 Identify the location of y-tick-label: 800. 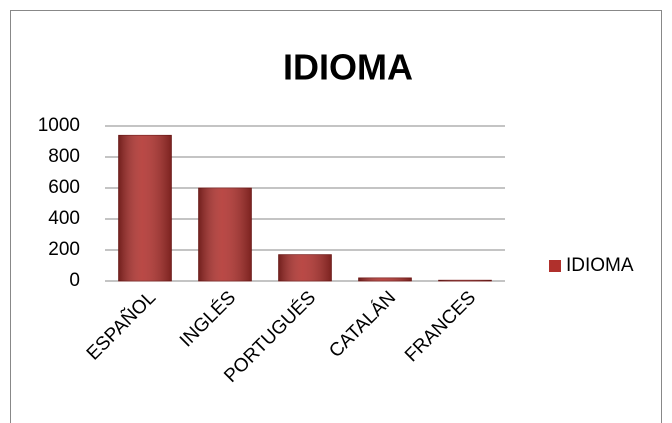
(64, 156).